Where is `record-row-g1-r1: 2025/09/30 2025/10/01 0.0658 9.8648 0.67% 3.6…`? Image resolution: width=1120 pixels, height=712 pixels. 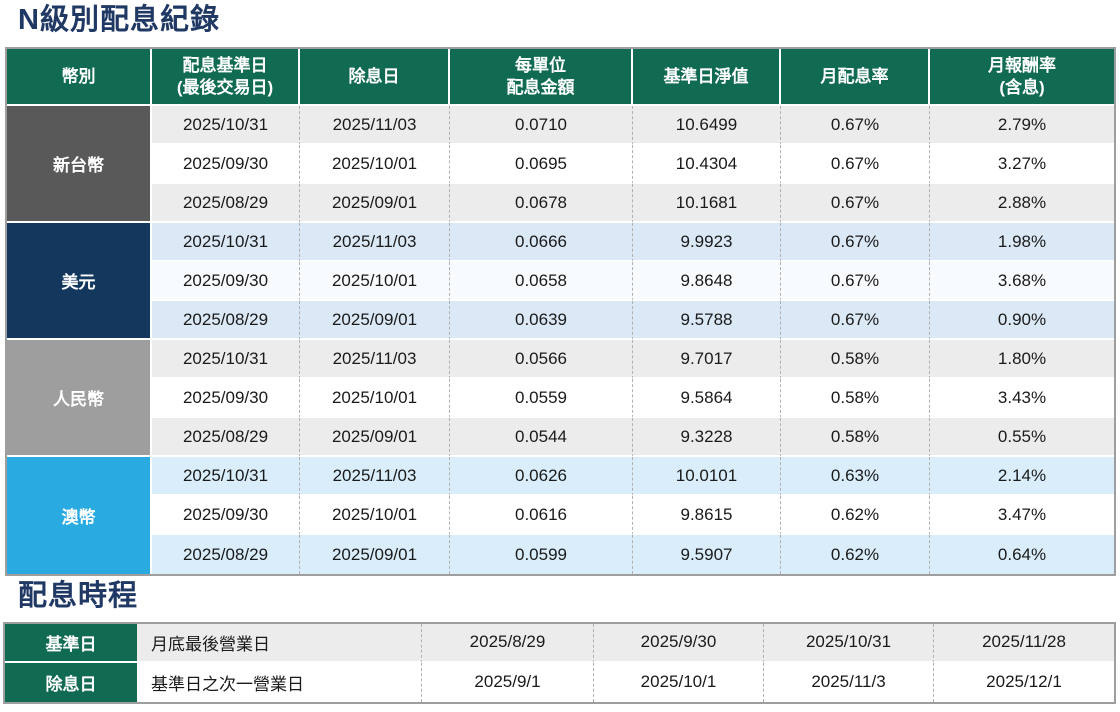 record-row-g1-r1: 2025/09/30 2025/10/01 0.0658 9.8648 0.67% 3.6… is located at coordinates (560, 282).